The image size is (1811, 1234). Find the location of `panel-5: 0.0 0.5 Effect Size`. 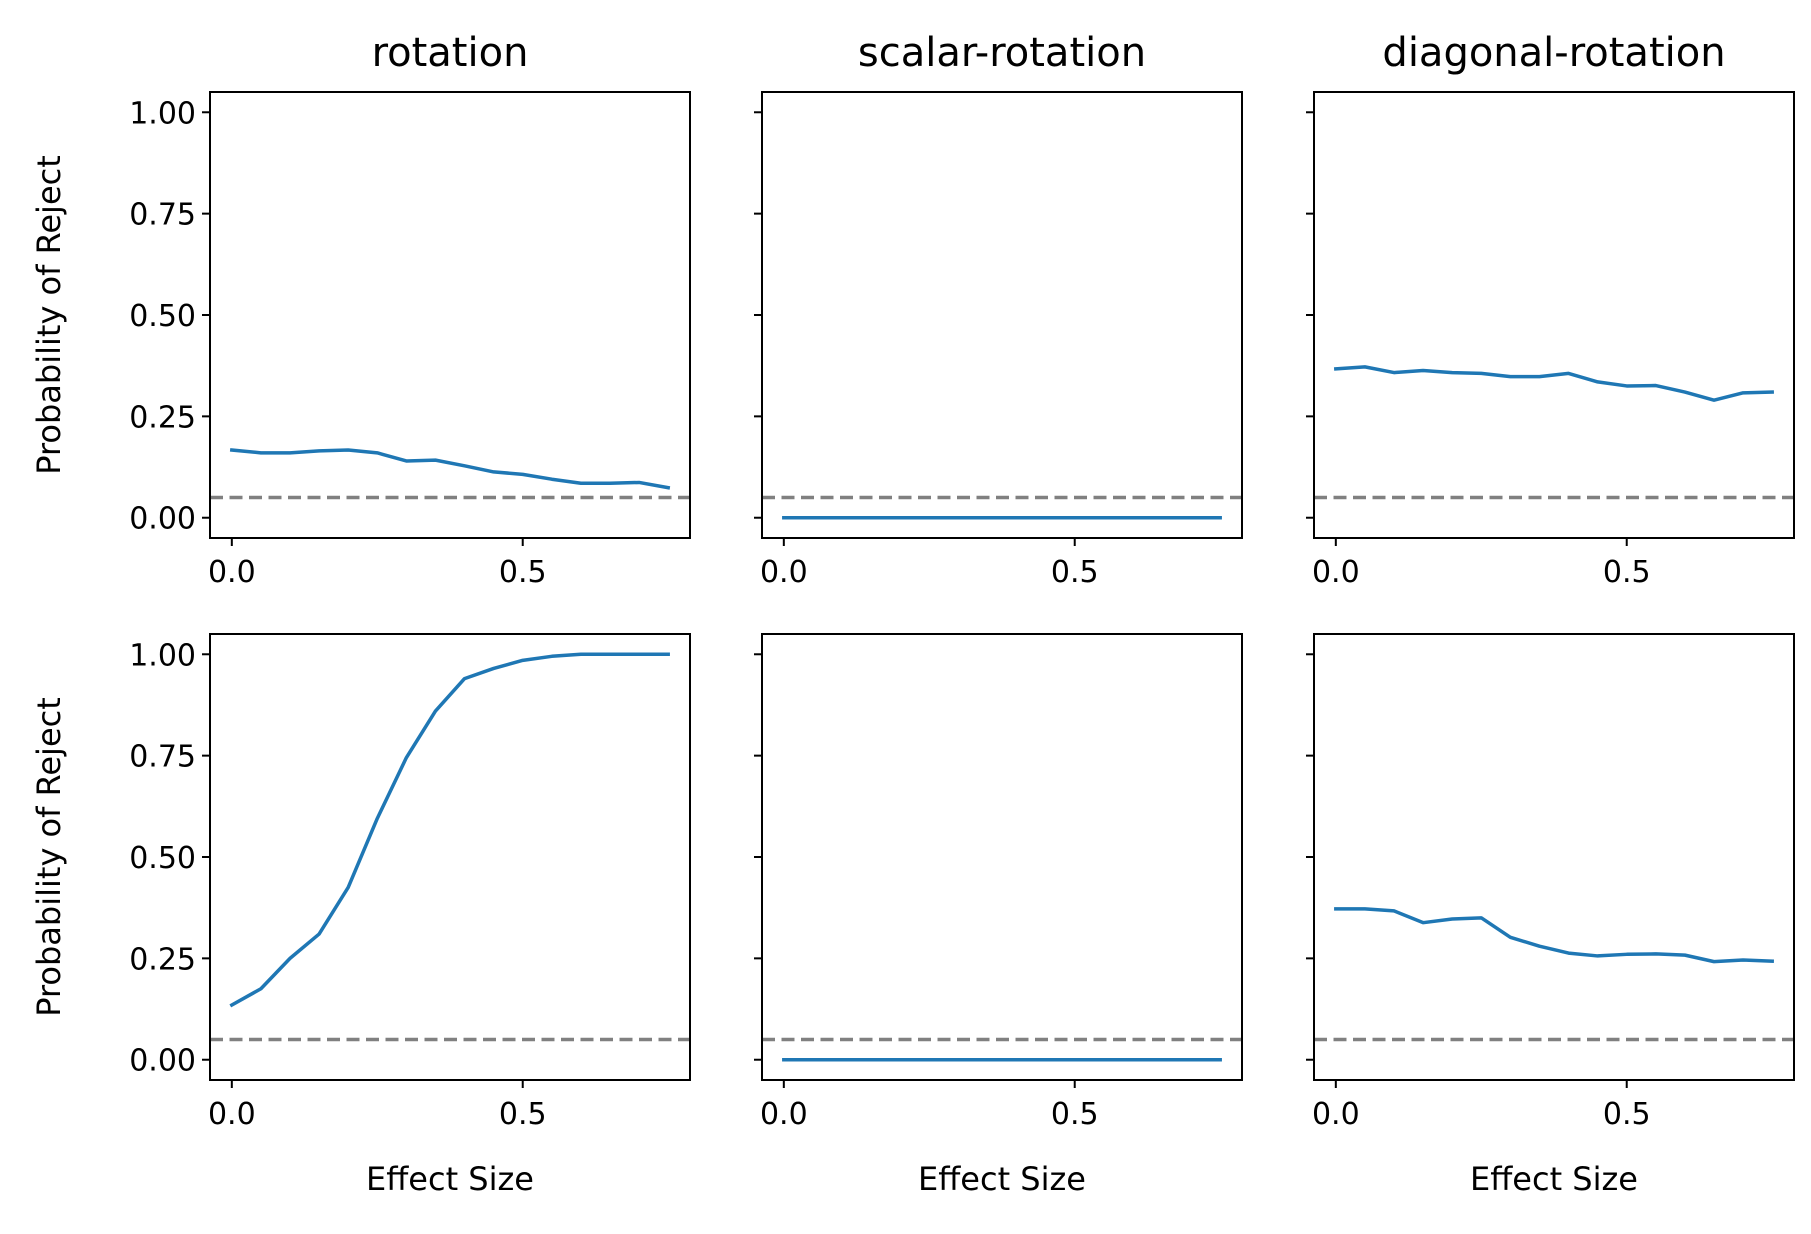

panel-5: 0.0 0.5 Effect Size is located at coordinates (998, 915).